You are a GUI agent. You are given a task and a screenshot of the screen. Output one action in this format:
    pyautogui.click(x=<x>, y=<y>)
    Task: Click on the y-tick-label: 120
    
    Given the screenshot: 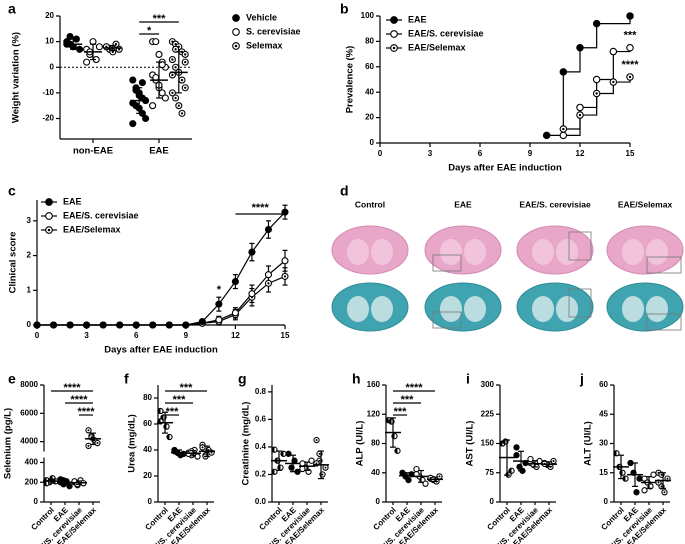 What is the action you would take?
    pyautogui.click(x=374, y=413)
    